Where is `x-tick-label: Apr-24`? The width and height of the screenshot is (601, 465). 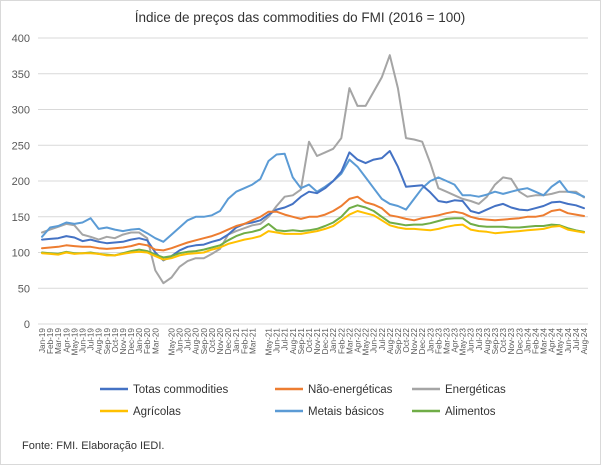 x-tick-label: Apr-24 is located at coordinates (552, 340).